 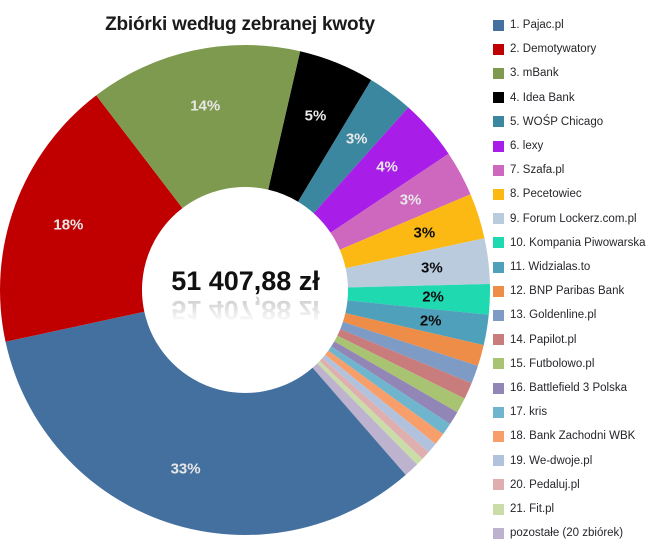 What do you see at coordinates (240, 24) in the screenshot?
I see `chart-title: Zbiórki według zebranej kwoty` at bounding box center [240, 24].